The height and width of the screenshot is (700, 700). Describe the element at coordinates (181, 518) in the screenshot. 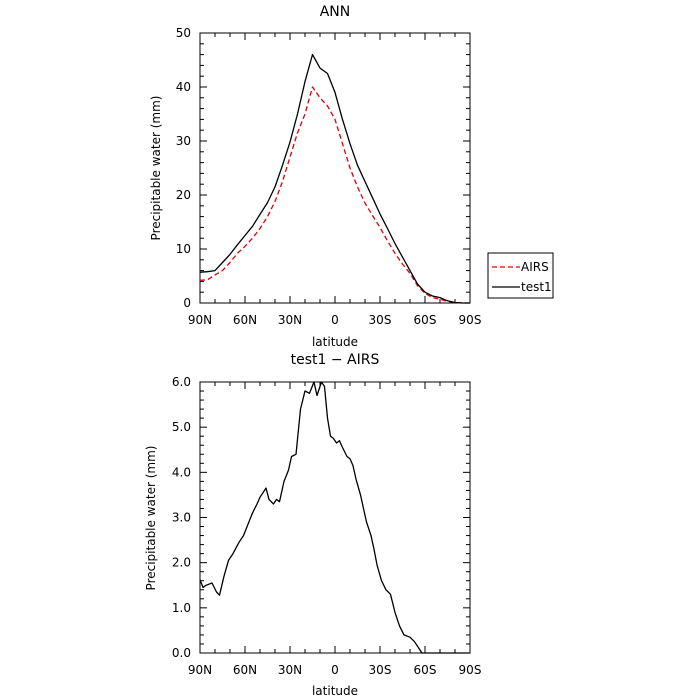

I see `y-tick-label: 3.0` at that location.